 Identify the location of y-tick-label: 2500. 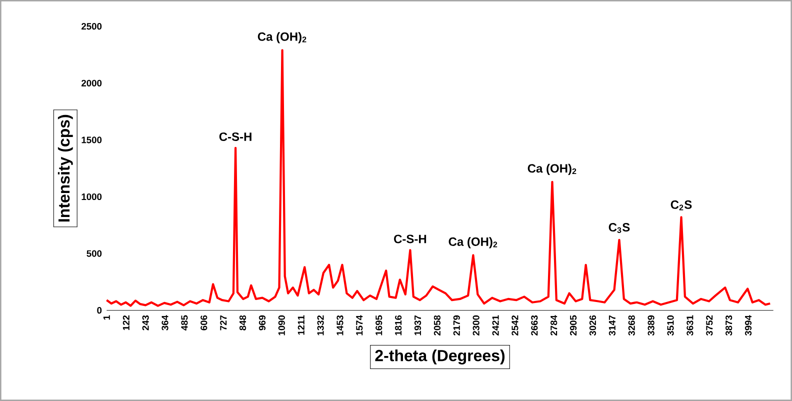
(92, 26).